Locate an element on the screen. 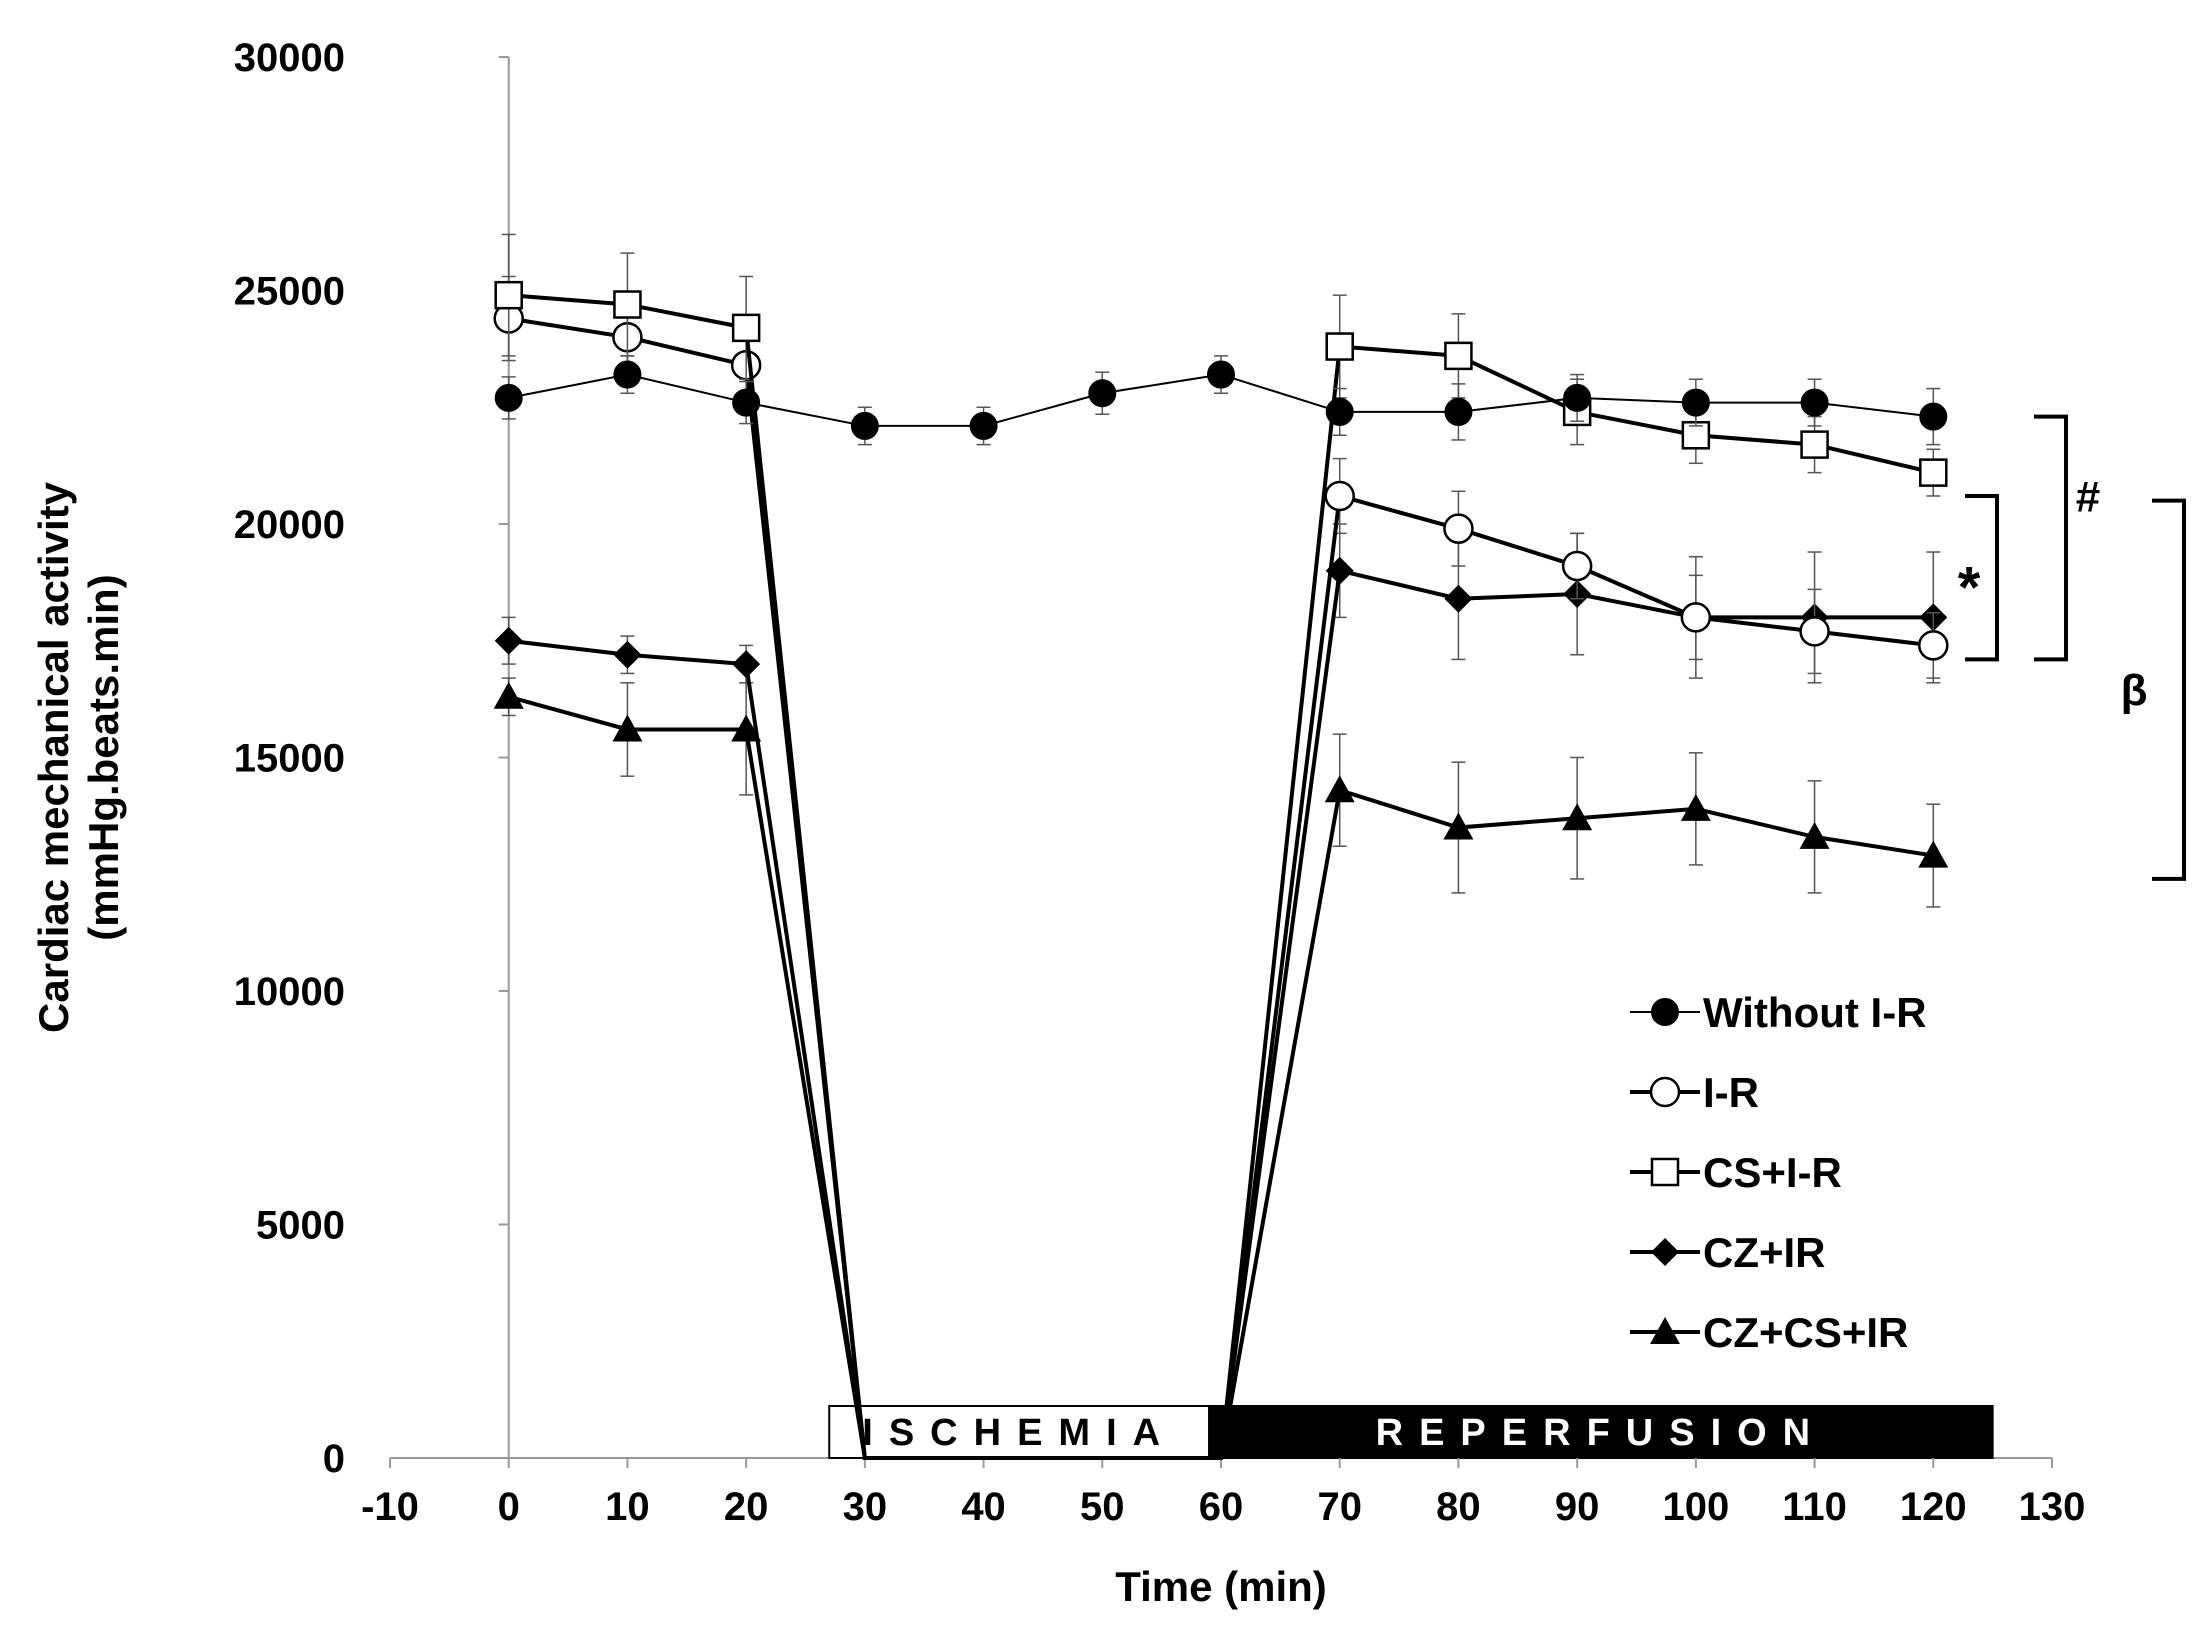 The image size is (2203, 1636). phase-label: ISCHEMIA is located at coordinates (1019, 1433).